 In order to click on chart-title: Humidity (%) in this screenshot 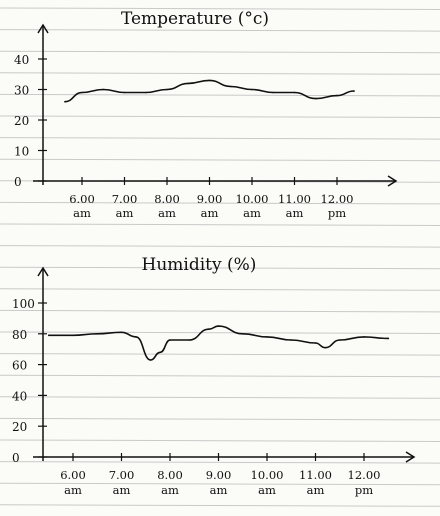, I will do `click(199, 265)`.